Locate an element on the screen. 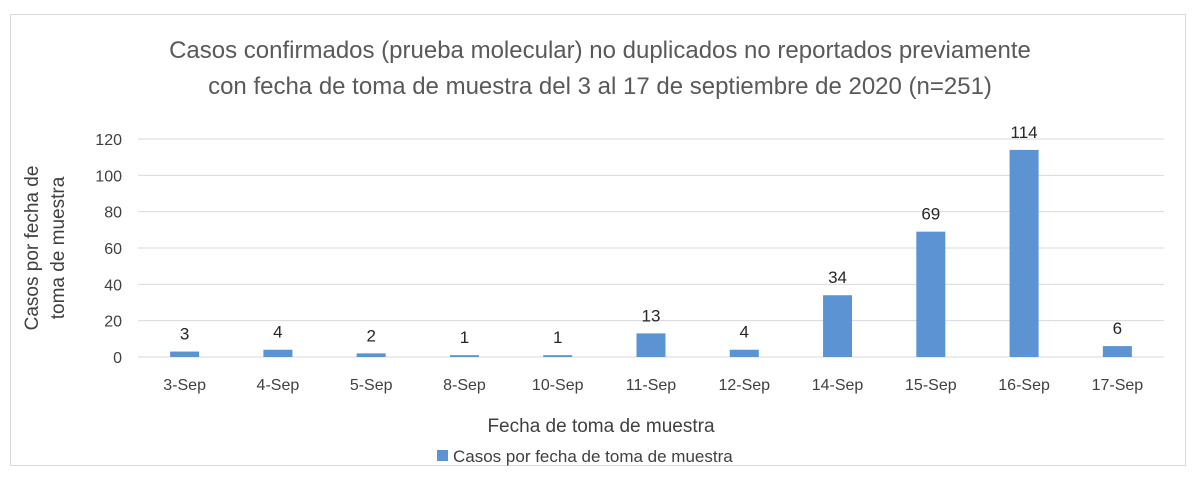 This screenshot has width=1200, height=483. y-tick-label: 80 is located at coordinates (113, 213).